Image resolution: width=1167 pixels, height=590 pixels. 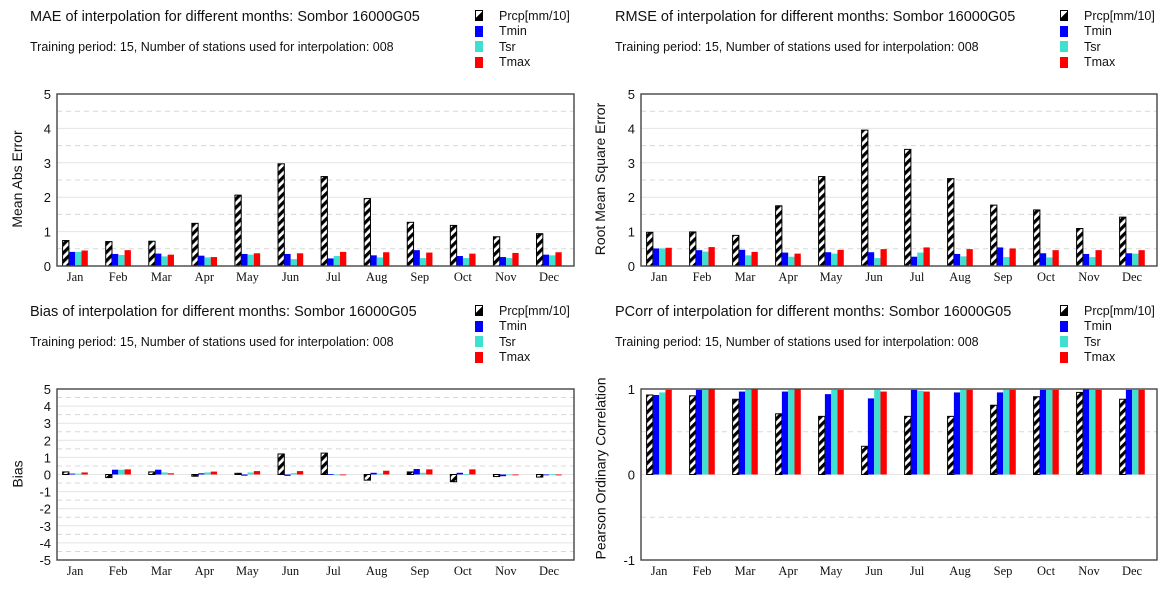 What do you see at coordinates (72, 258) in the screenshot?
I see `bar-tmin-jan` at bounding box center [72, 258].